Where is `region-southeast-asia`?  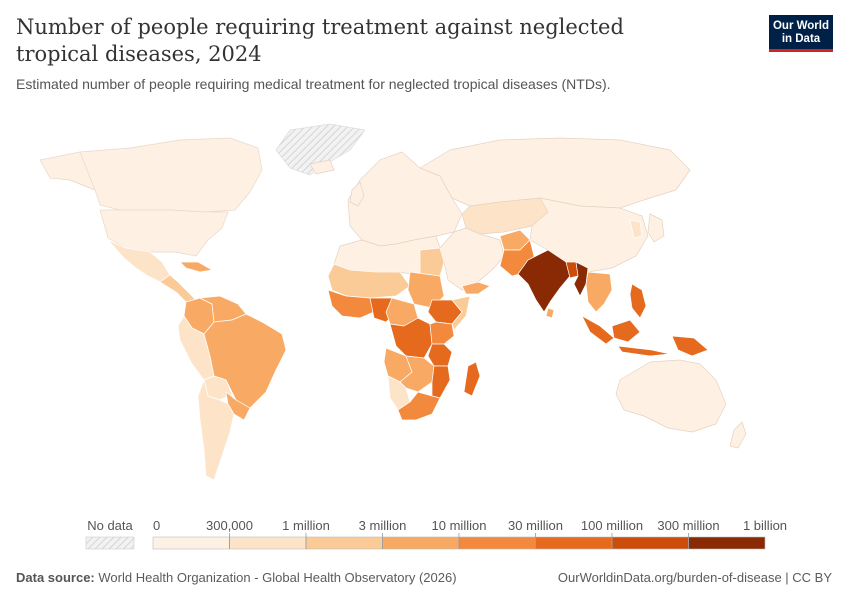 region-southeast-asia is located at coordinates (599, 292).